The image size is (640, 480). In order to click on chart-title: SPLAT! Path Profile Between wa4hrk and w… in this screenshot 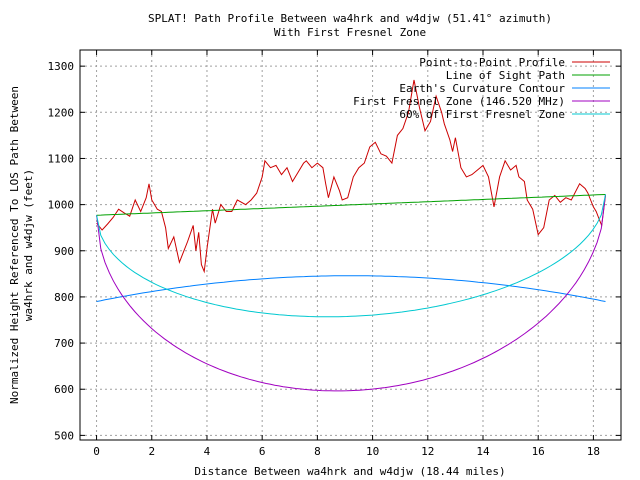, I will do `click(350, 18)`.